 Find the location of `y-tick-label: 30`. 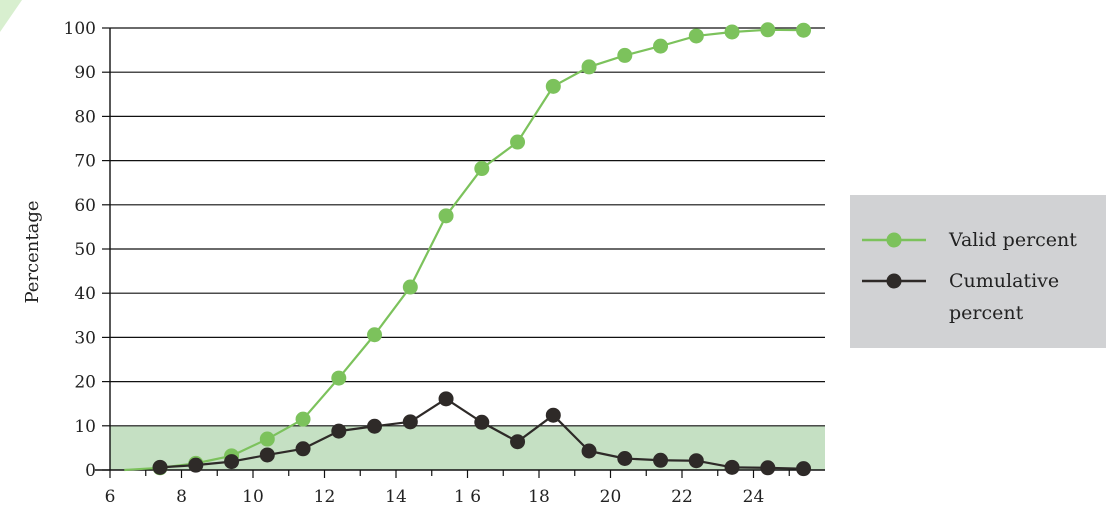

y-tick-label: 30 is located at coordinates (85, 338).